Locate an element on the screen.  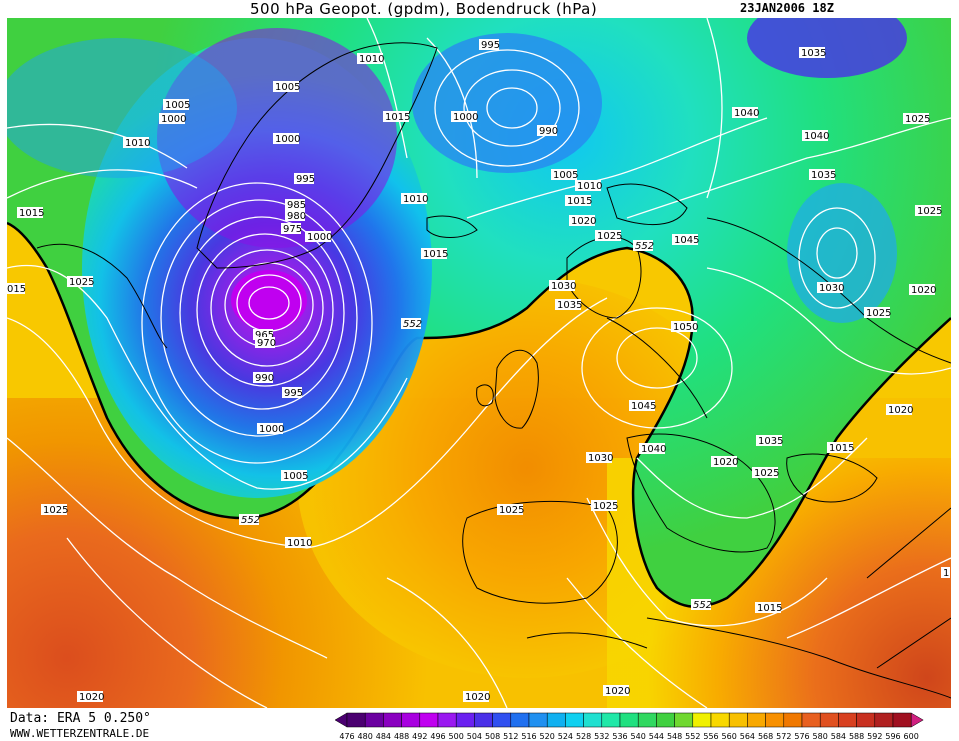
legend-tick-label: 580 is located at coordinates (820, 736).